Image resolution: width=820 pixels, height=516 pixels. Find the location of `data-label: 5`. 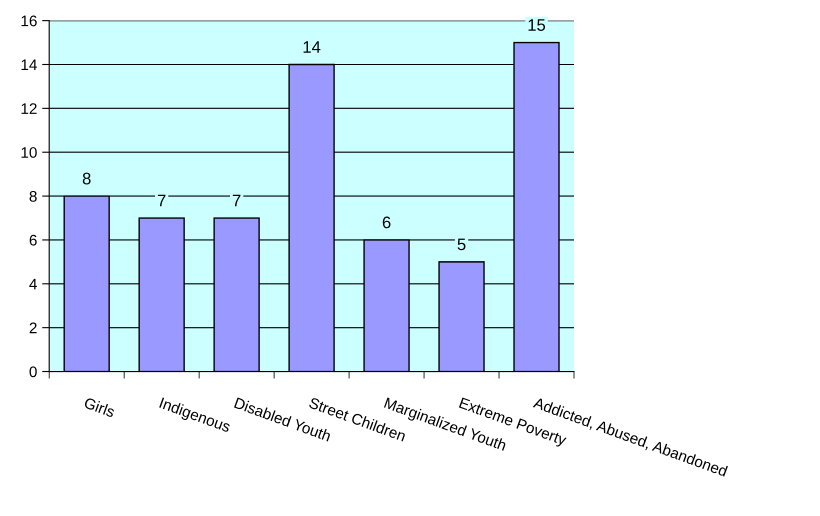

data-label: 5 is located at coordinates (462, 244).